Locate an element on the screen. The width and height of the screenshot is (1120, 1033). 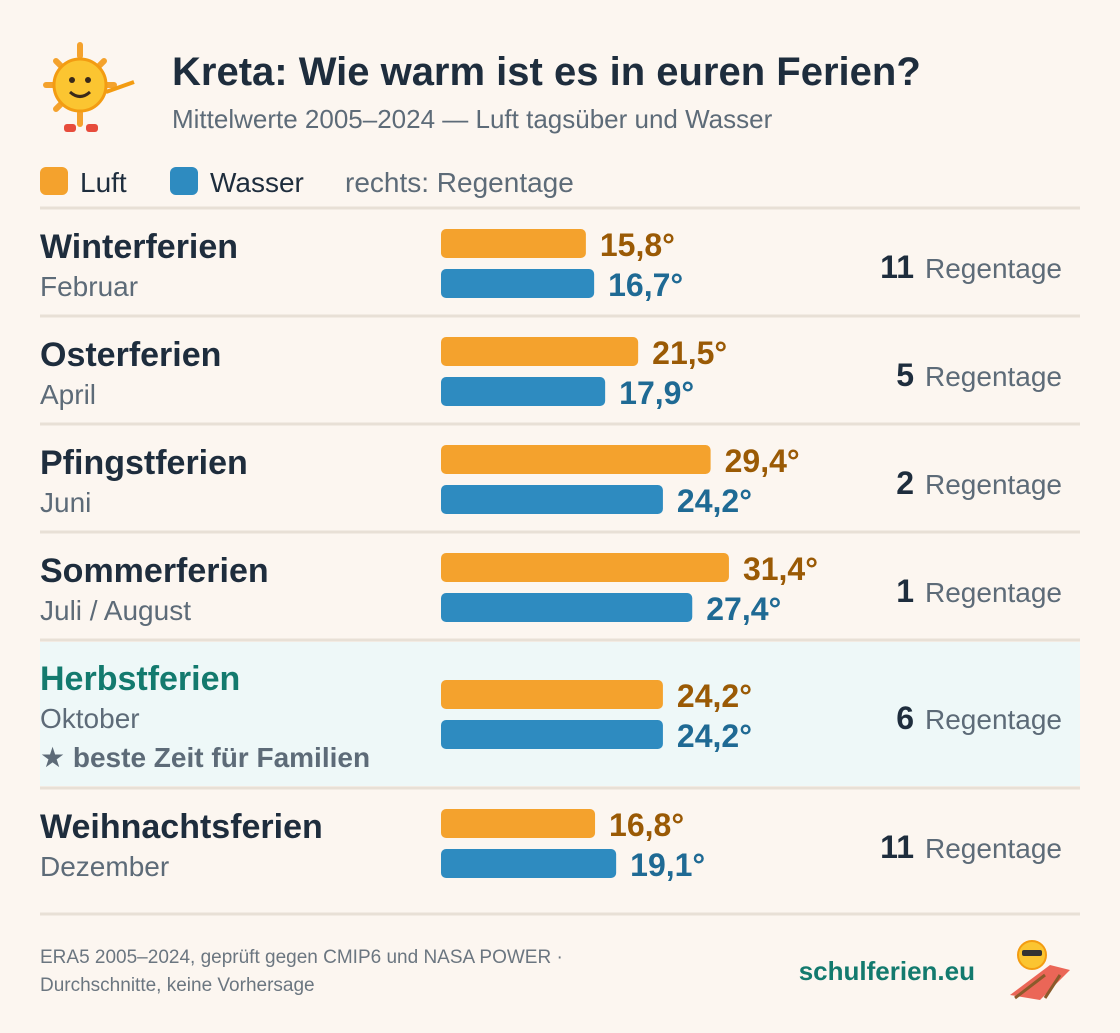
rain-days: 2 is located at coordinates (905, 483).